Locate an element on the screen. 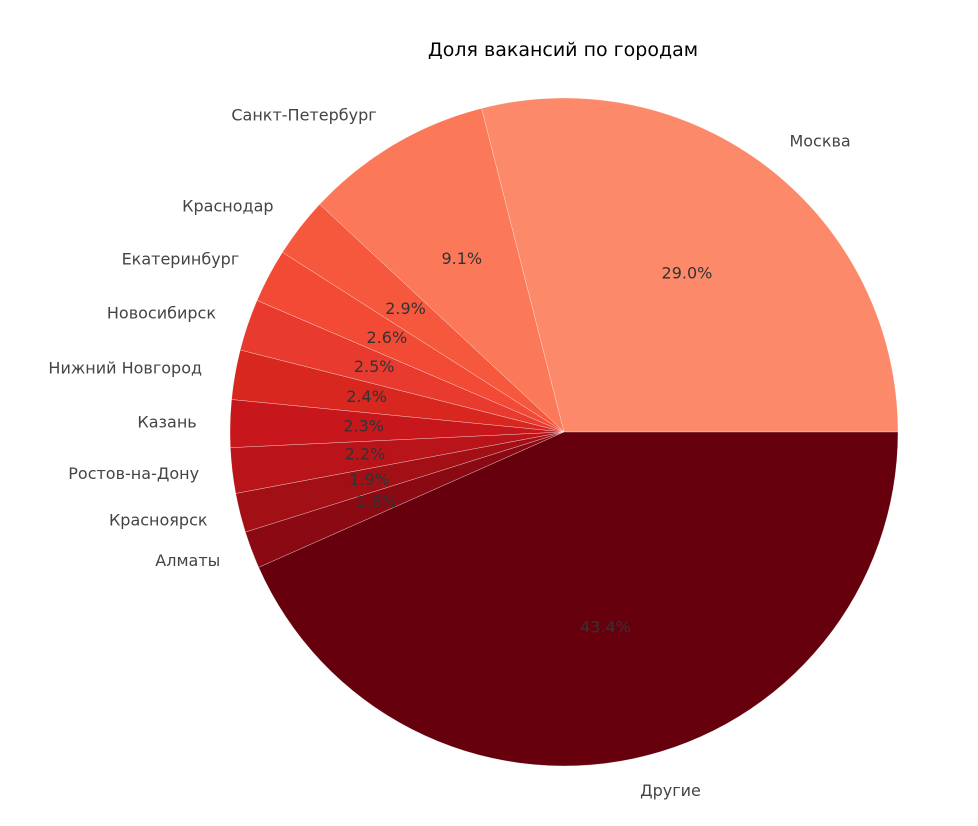 Image resolution: width=978 pixels, height=826 pixels. slice-6-percent-label: 2.3% is located at coordinates (363, 425).